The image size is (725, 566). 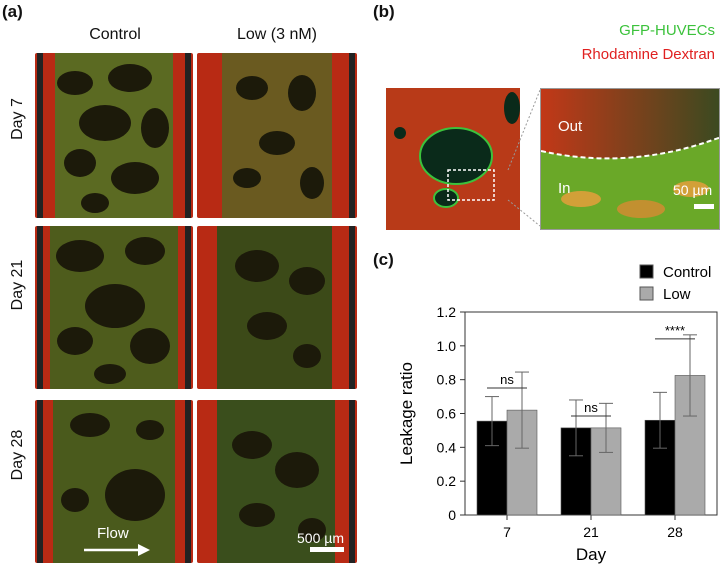 What do you see at coordinates (277, 34) in the screenshot?
I see `column-header-low: Low (3 nM)` at bounding box center [277, 34].